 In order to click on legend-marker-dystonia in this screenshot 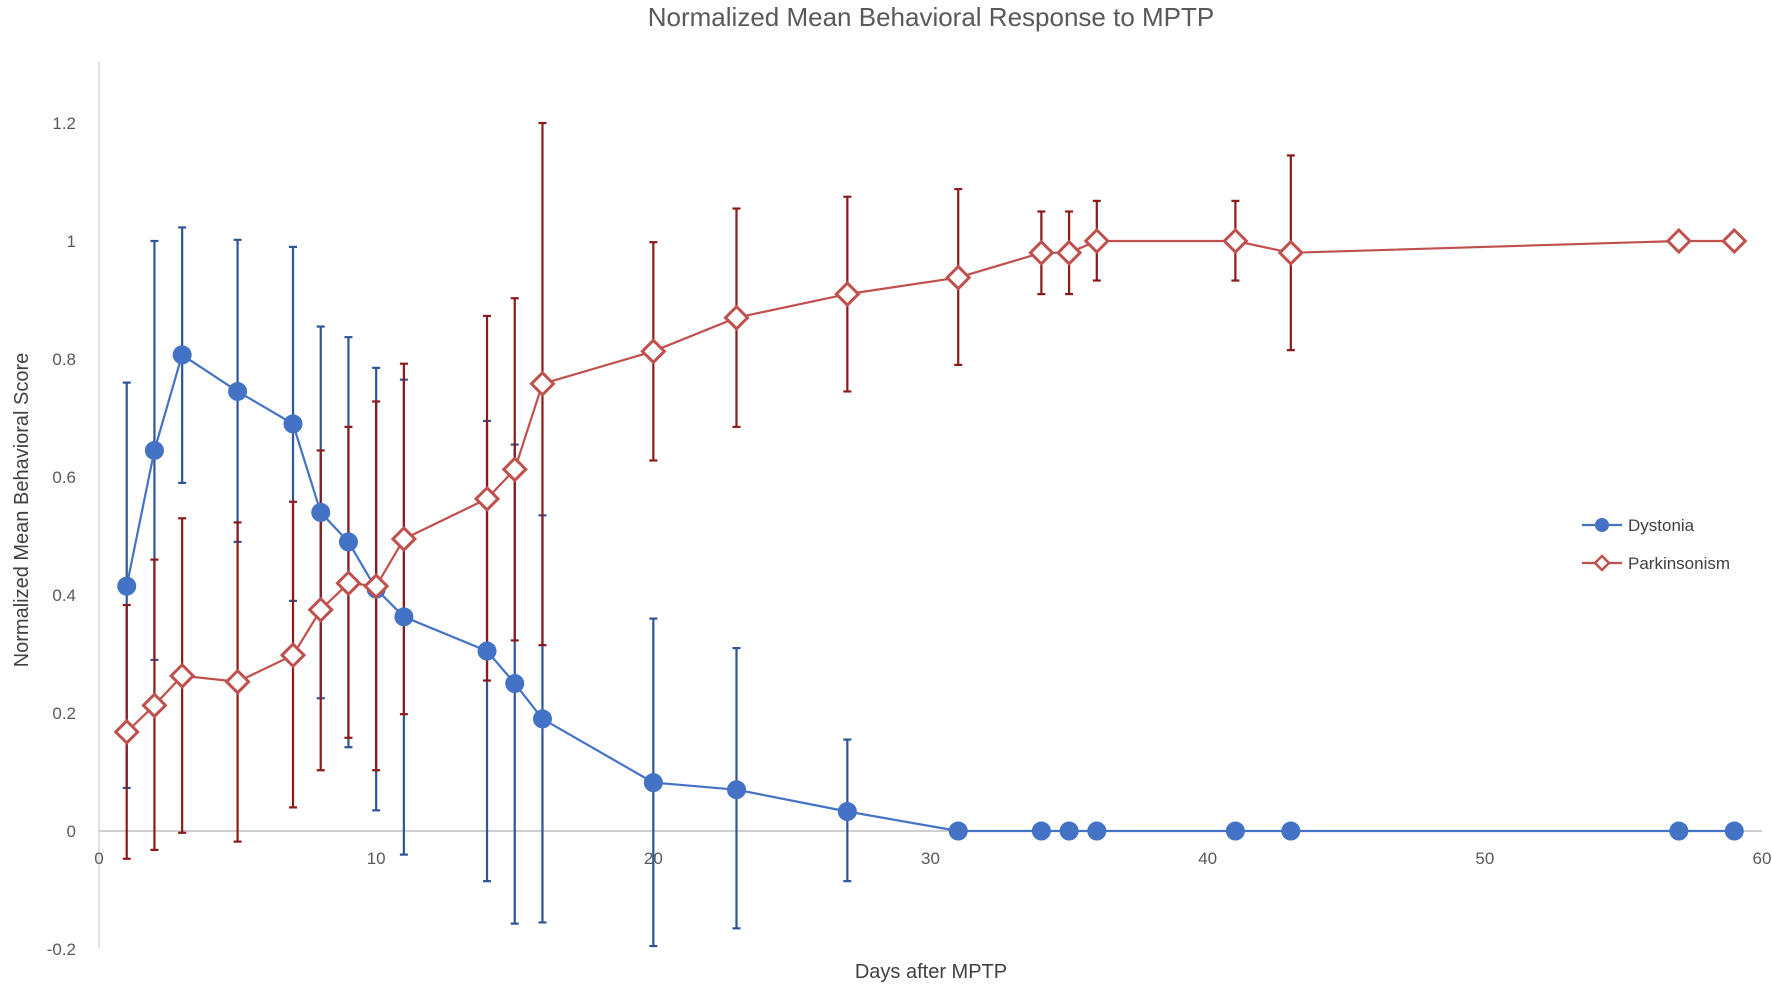, I will do `click(1602, 525)`.